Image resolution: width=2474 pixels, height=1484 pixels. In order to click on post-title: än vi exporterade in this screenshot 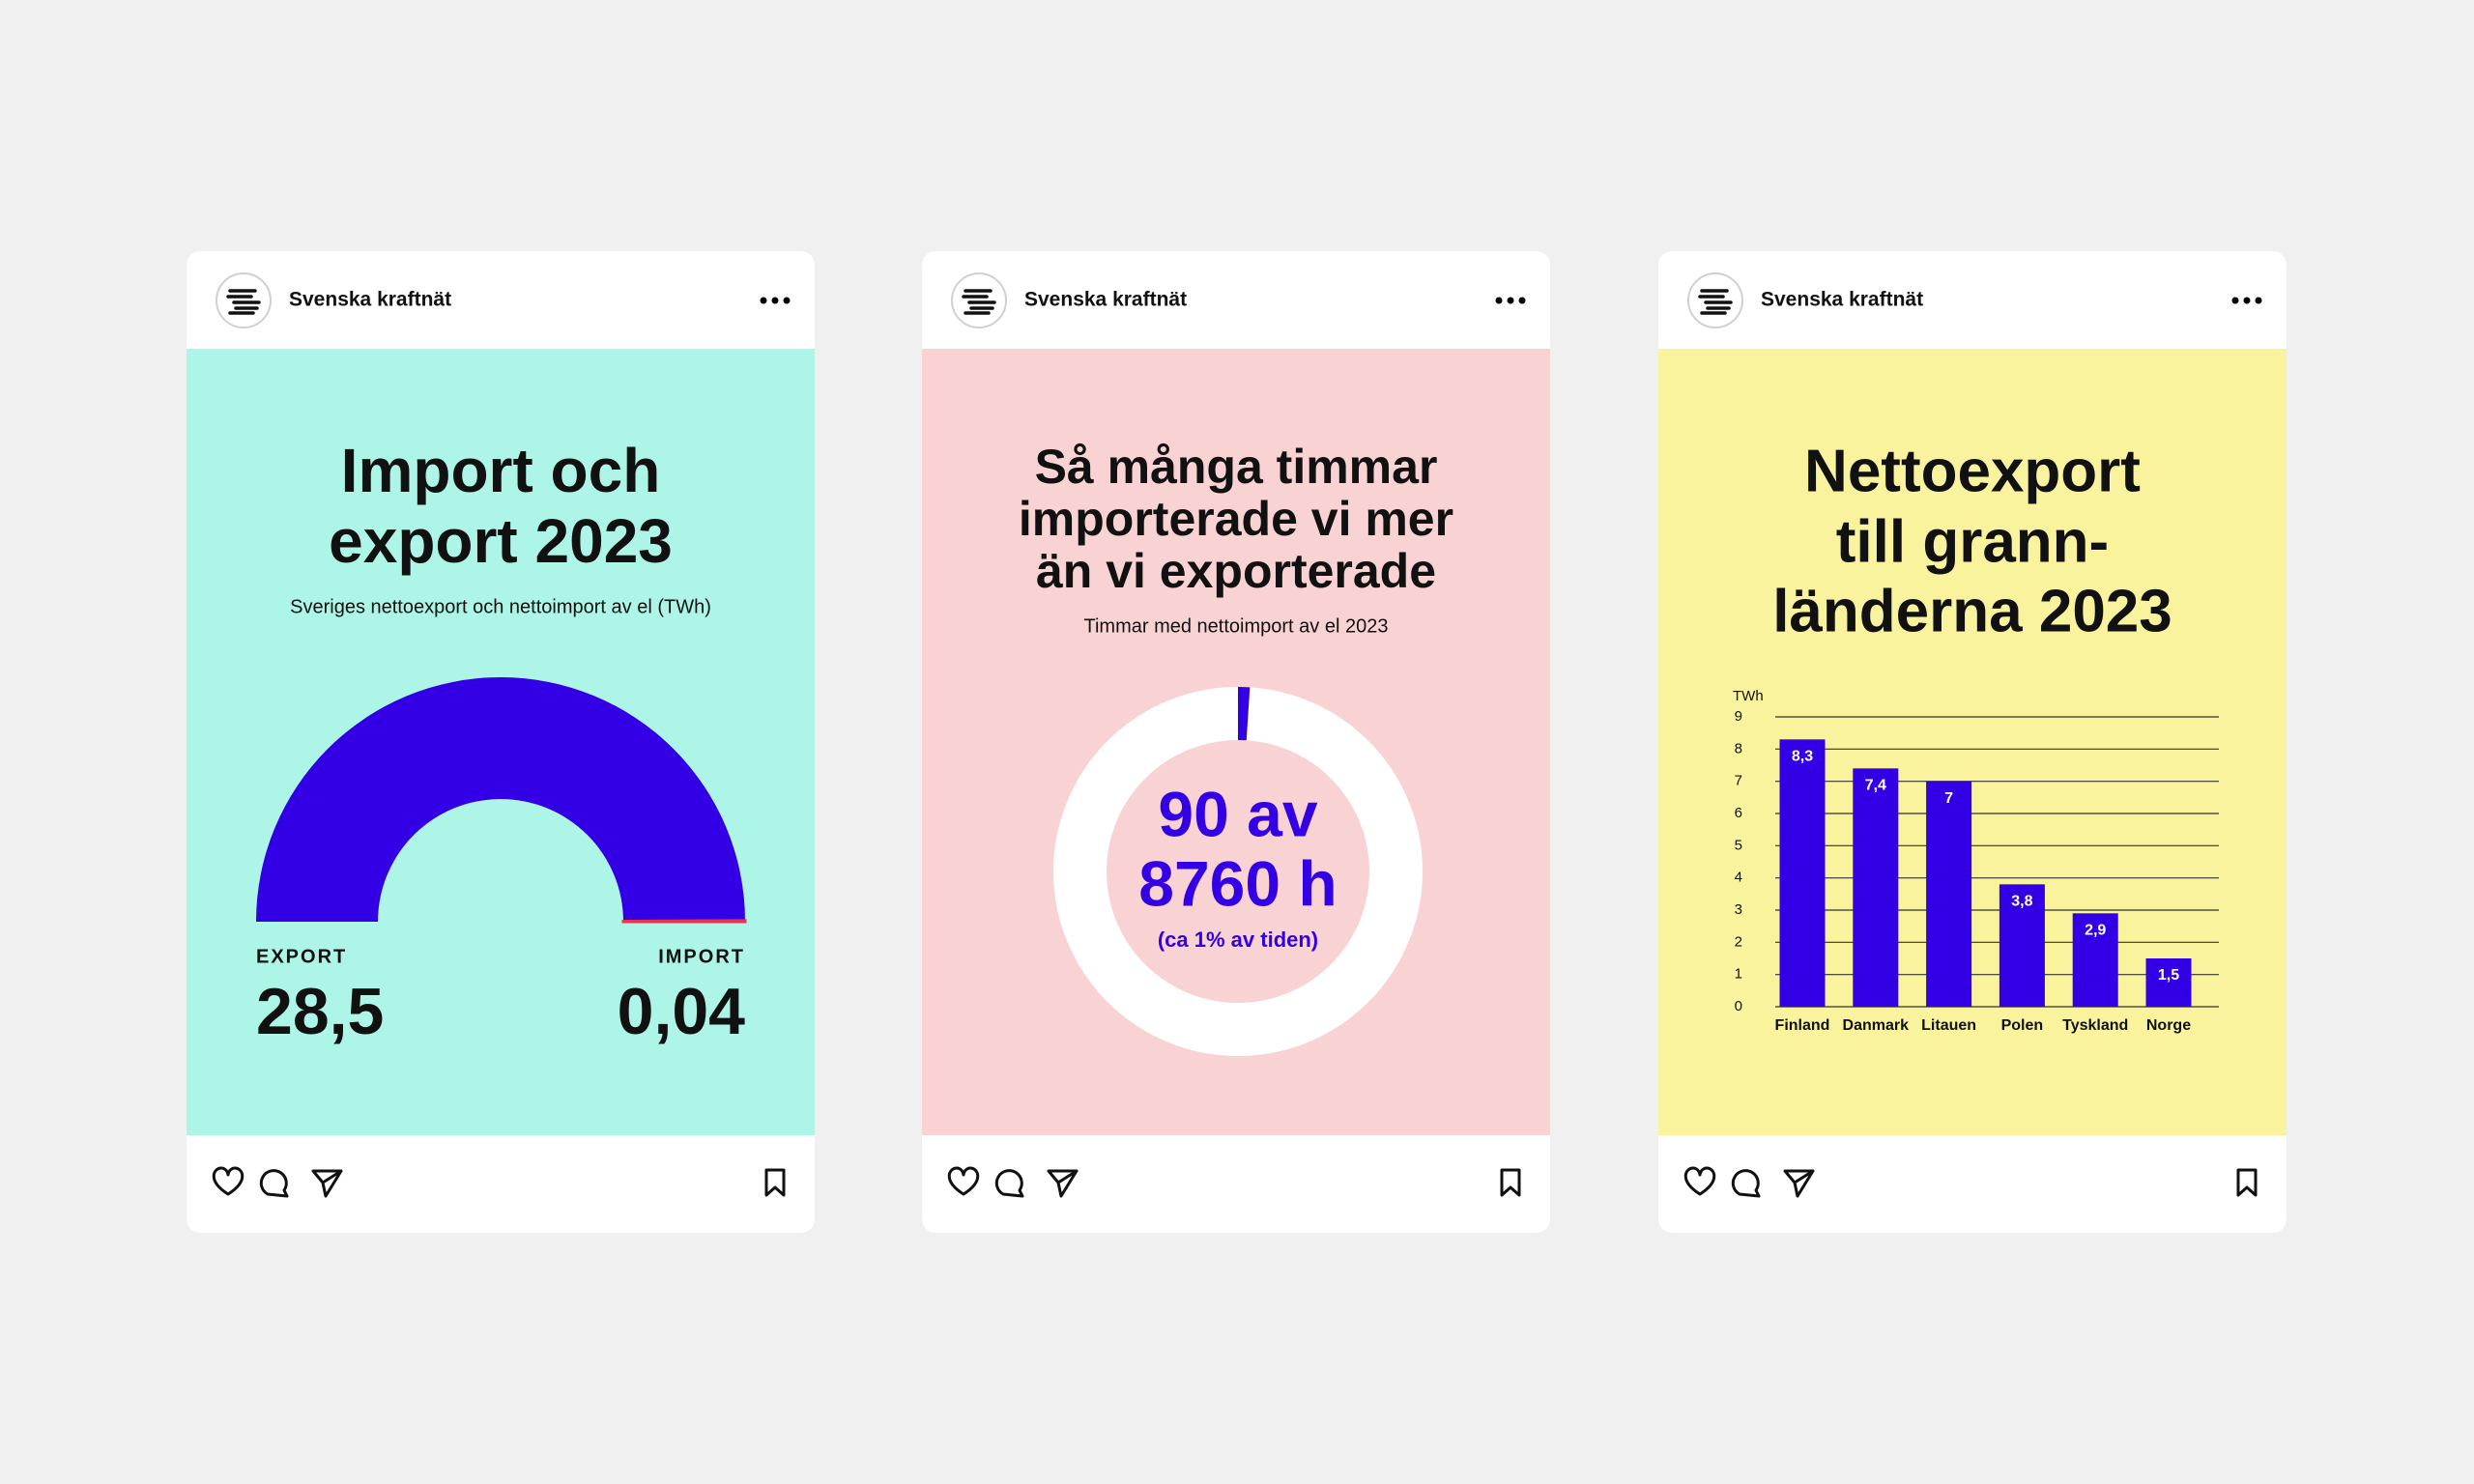, I will do `click(1236, 571)`.